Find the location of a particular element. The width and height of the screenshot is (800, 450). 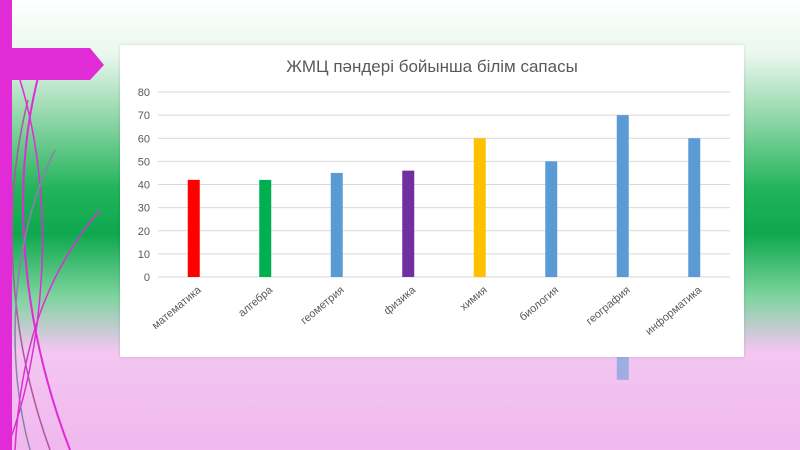

y-tick-label: 20 is located at coordinates (144, 232).